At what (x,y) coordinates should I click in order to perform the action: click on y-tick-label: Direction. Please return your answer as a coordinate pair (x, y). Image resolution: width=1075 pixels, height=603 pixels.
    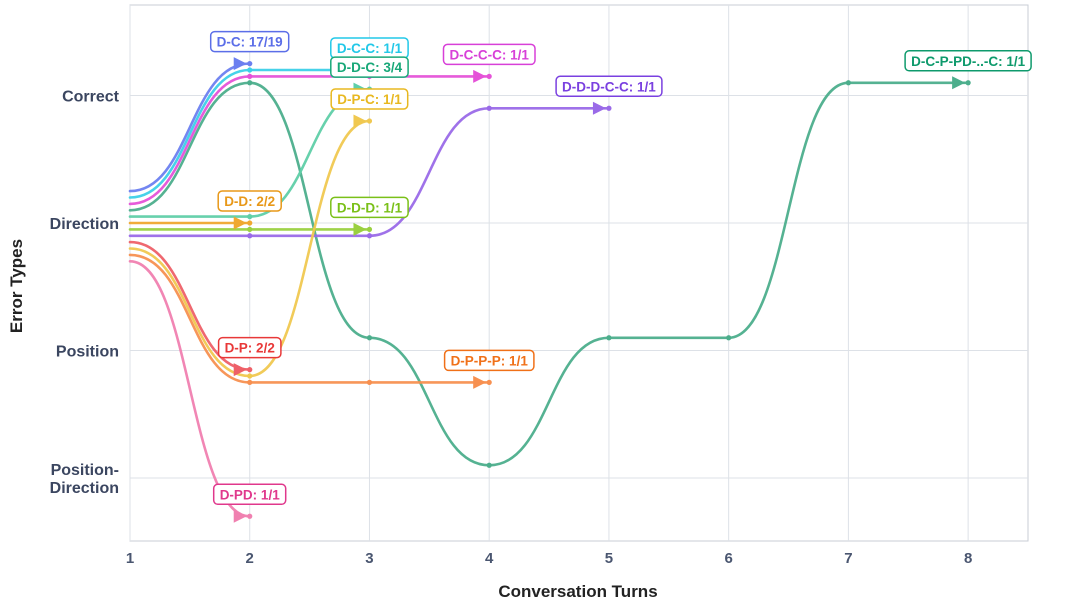
    Looking at the image, I should click on (84, 224).